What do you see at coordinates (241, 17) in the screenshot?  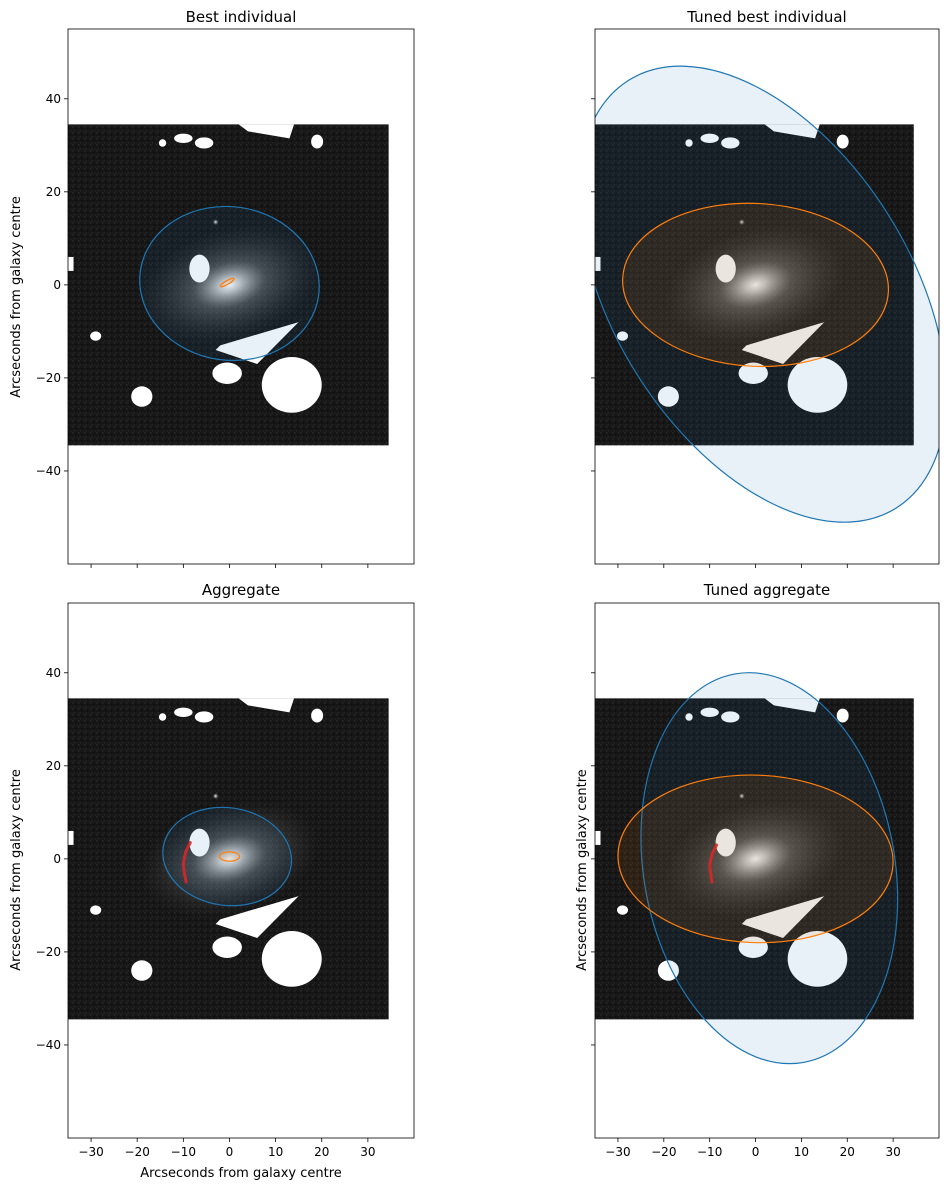 I see `panel-title: Best individual` at bounding box center [241, 17].